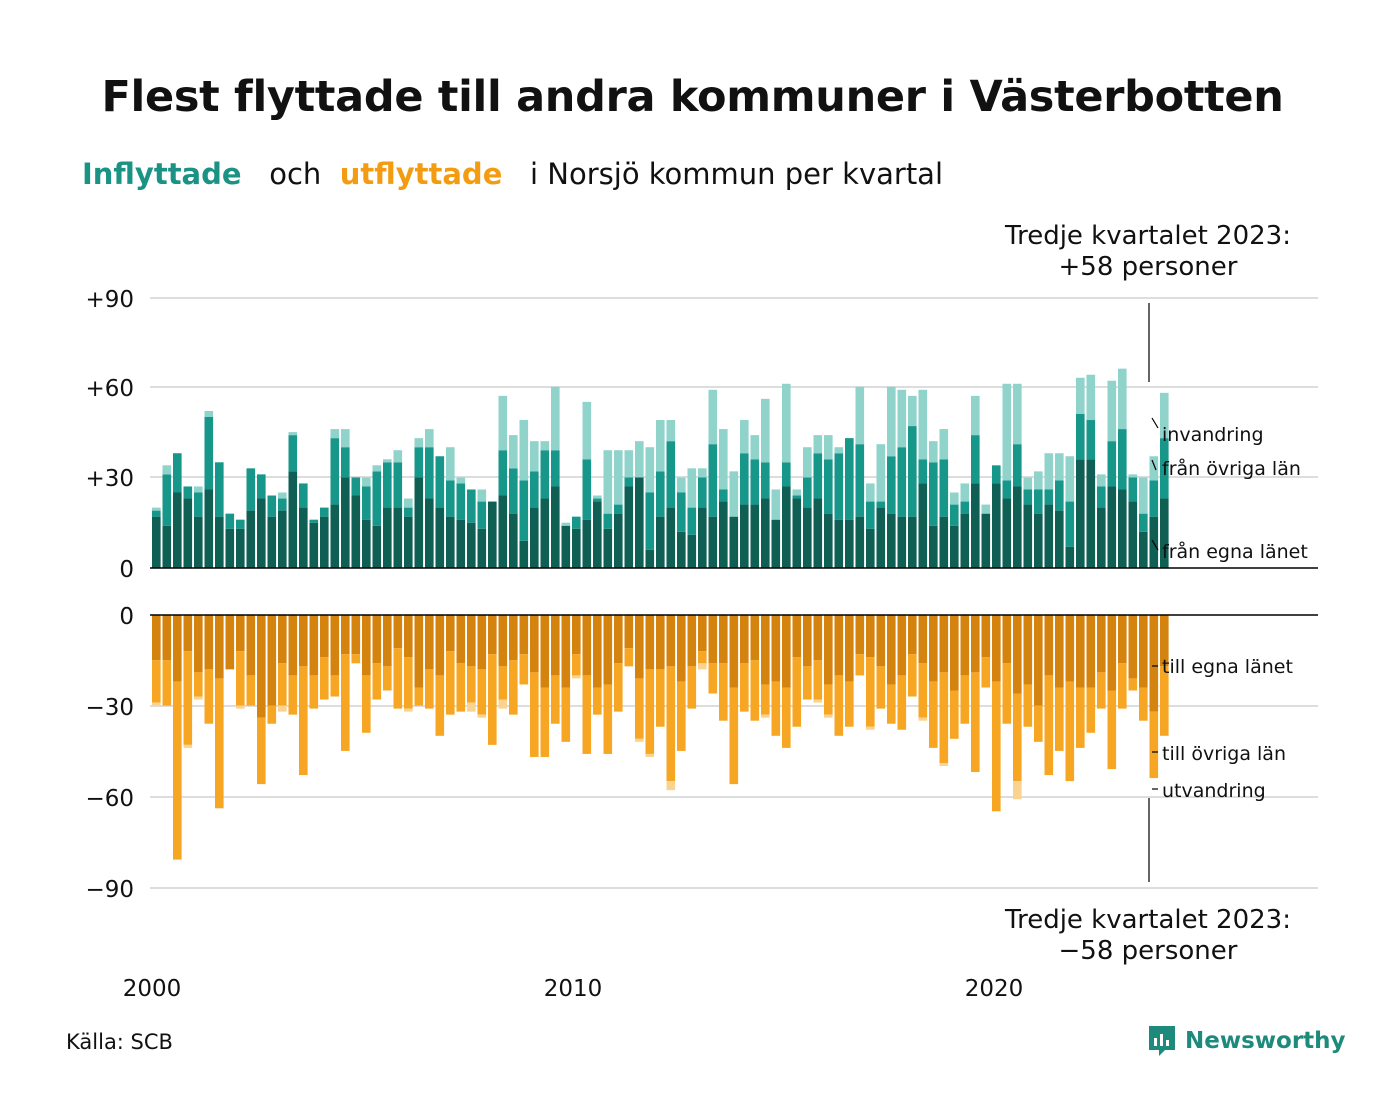 The image size is (1400, 1120). What do you see at coordinates (1155, 423) in the screenshot?
I see `series-label-leader` at bounding box center [1155, 423].